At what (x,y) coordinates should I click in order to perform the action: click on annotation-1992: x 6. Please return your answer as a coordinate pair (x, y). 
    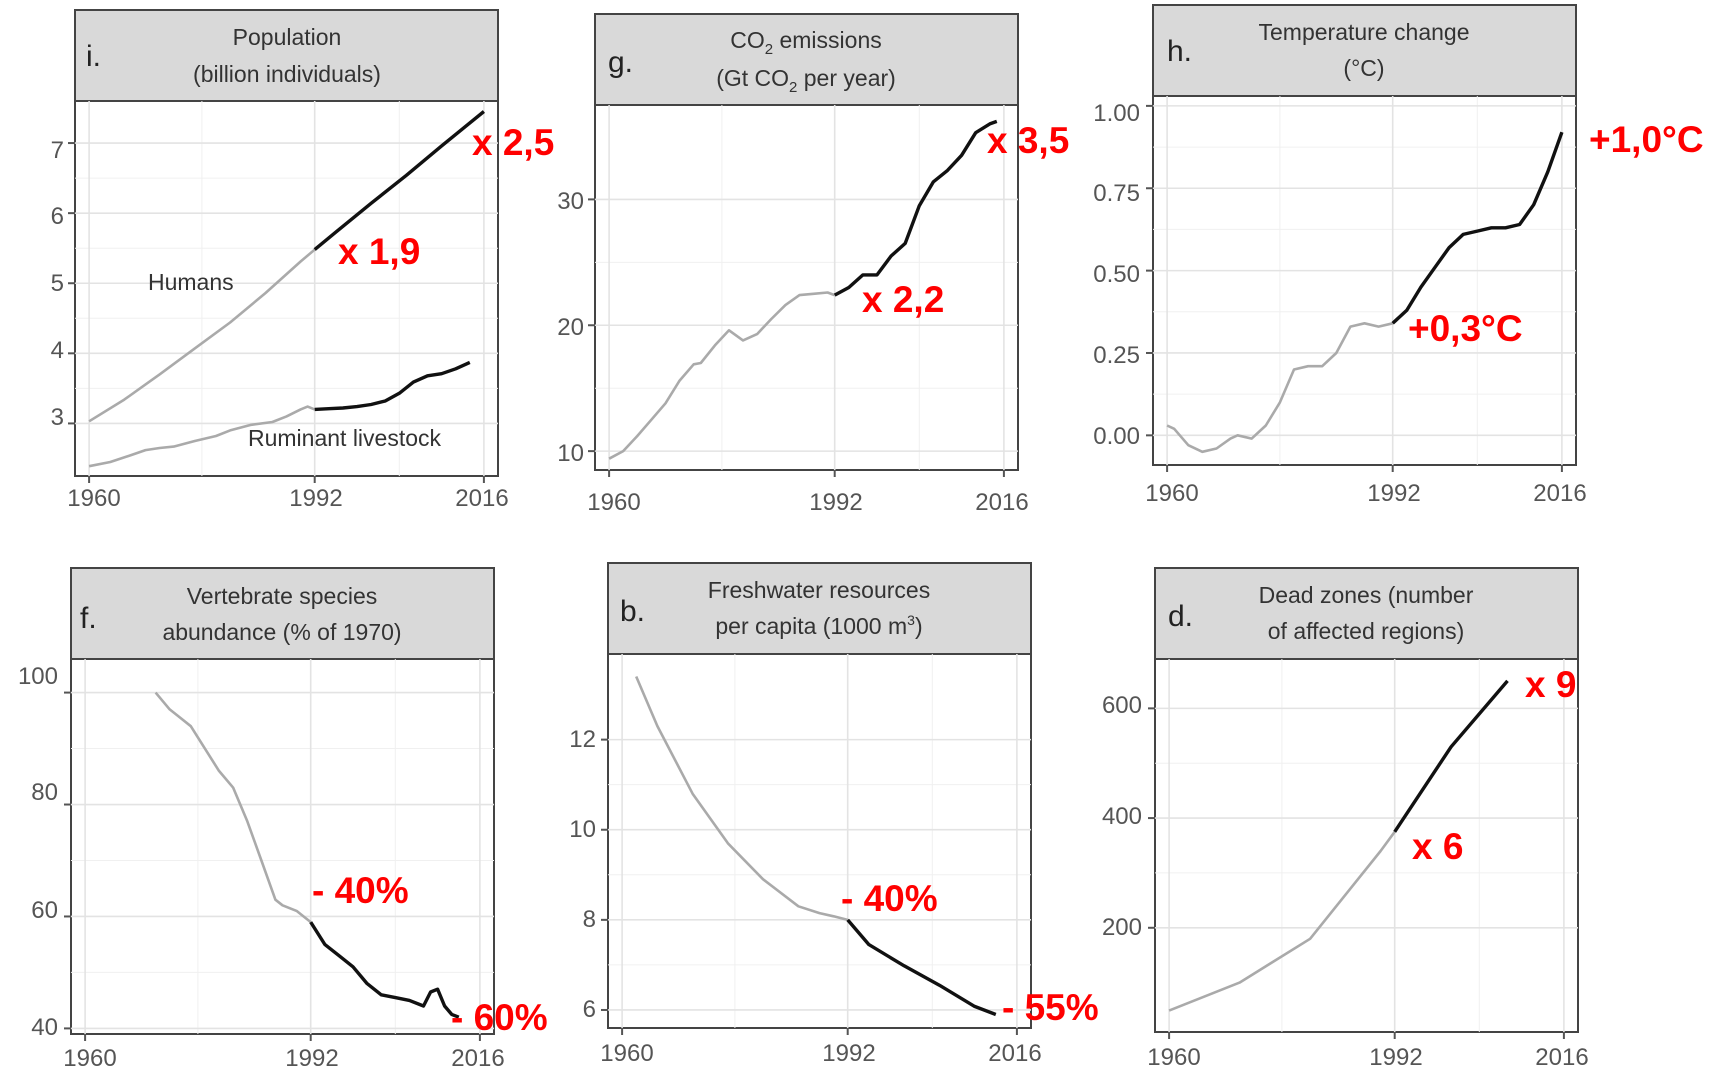
    Looking at the image, I should click on (1437, 846).